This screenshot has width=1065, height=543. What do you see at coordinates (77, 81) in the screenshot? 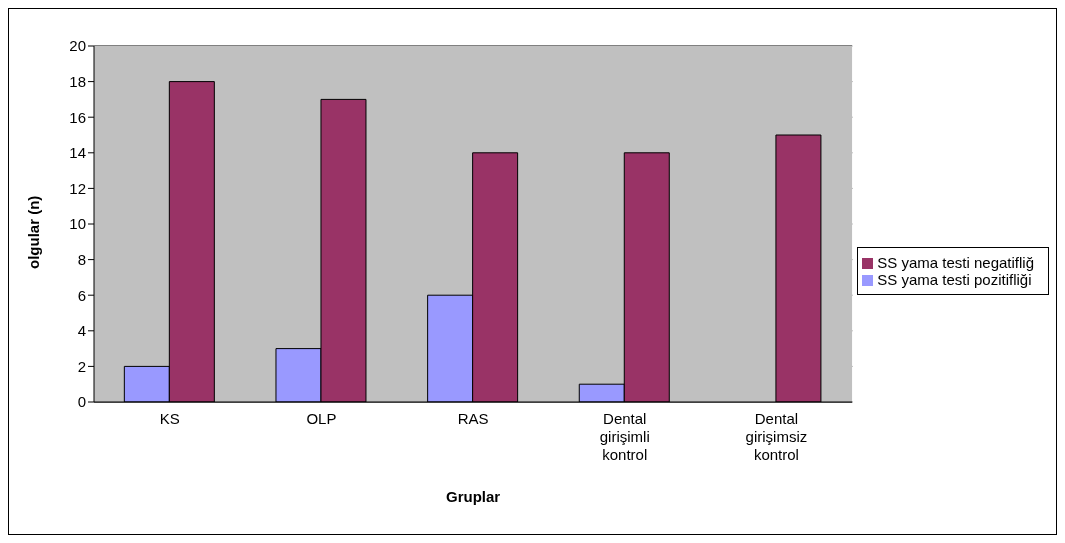
I see `y-tick-label: 18` at bounding box center [77, 81].